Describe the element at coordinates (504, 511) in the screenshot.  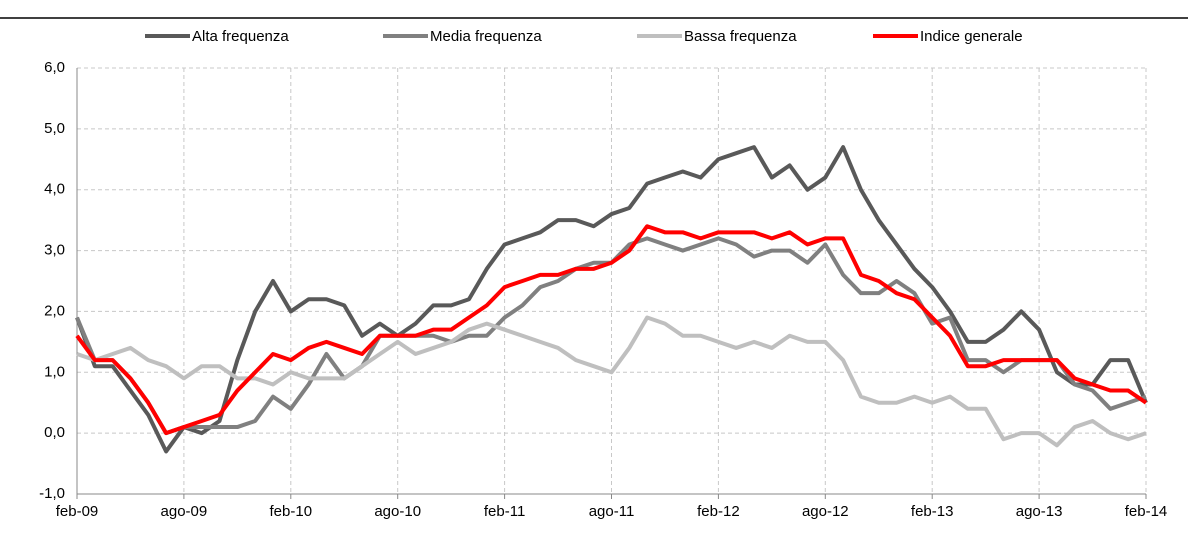
I see `x-tick-label: feb-11` at that location.